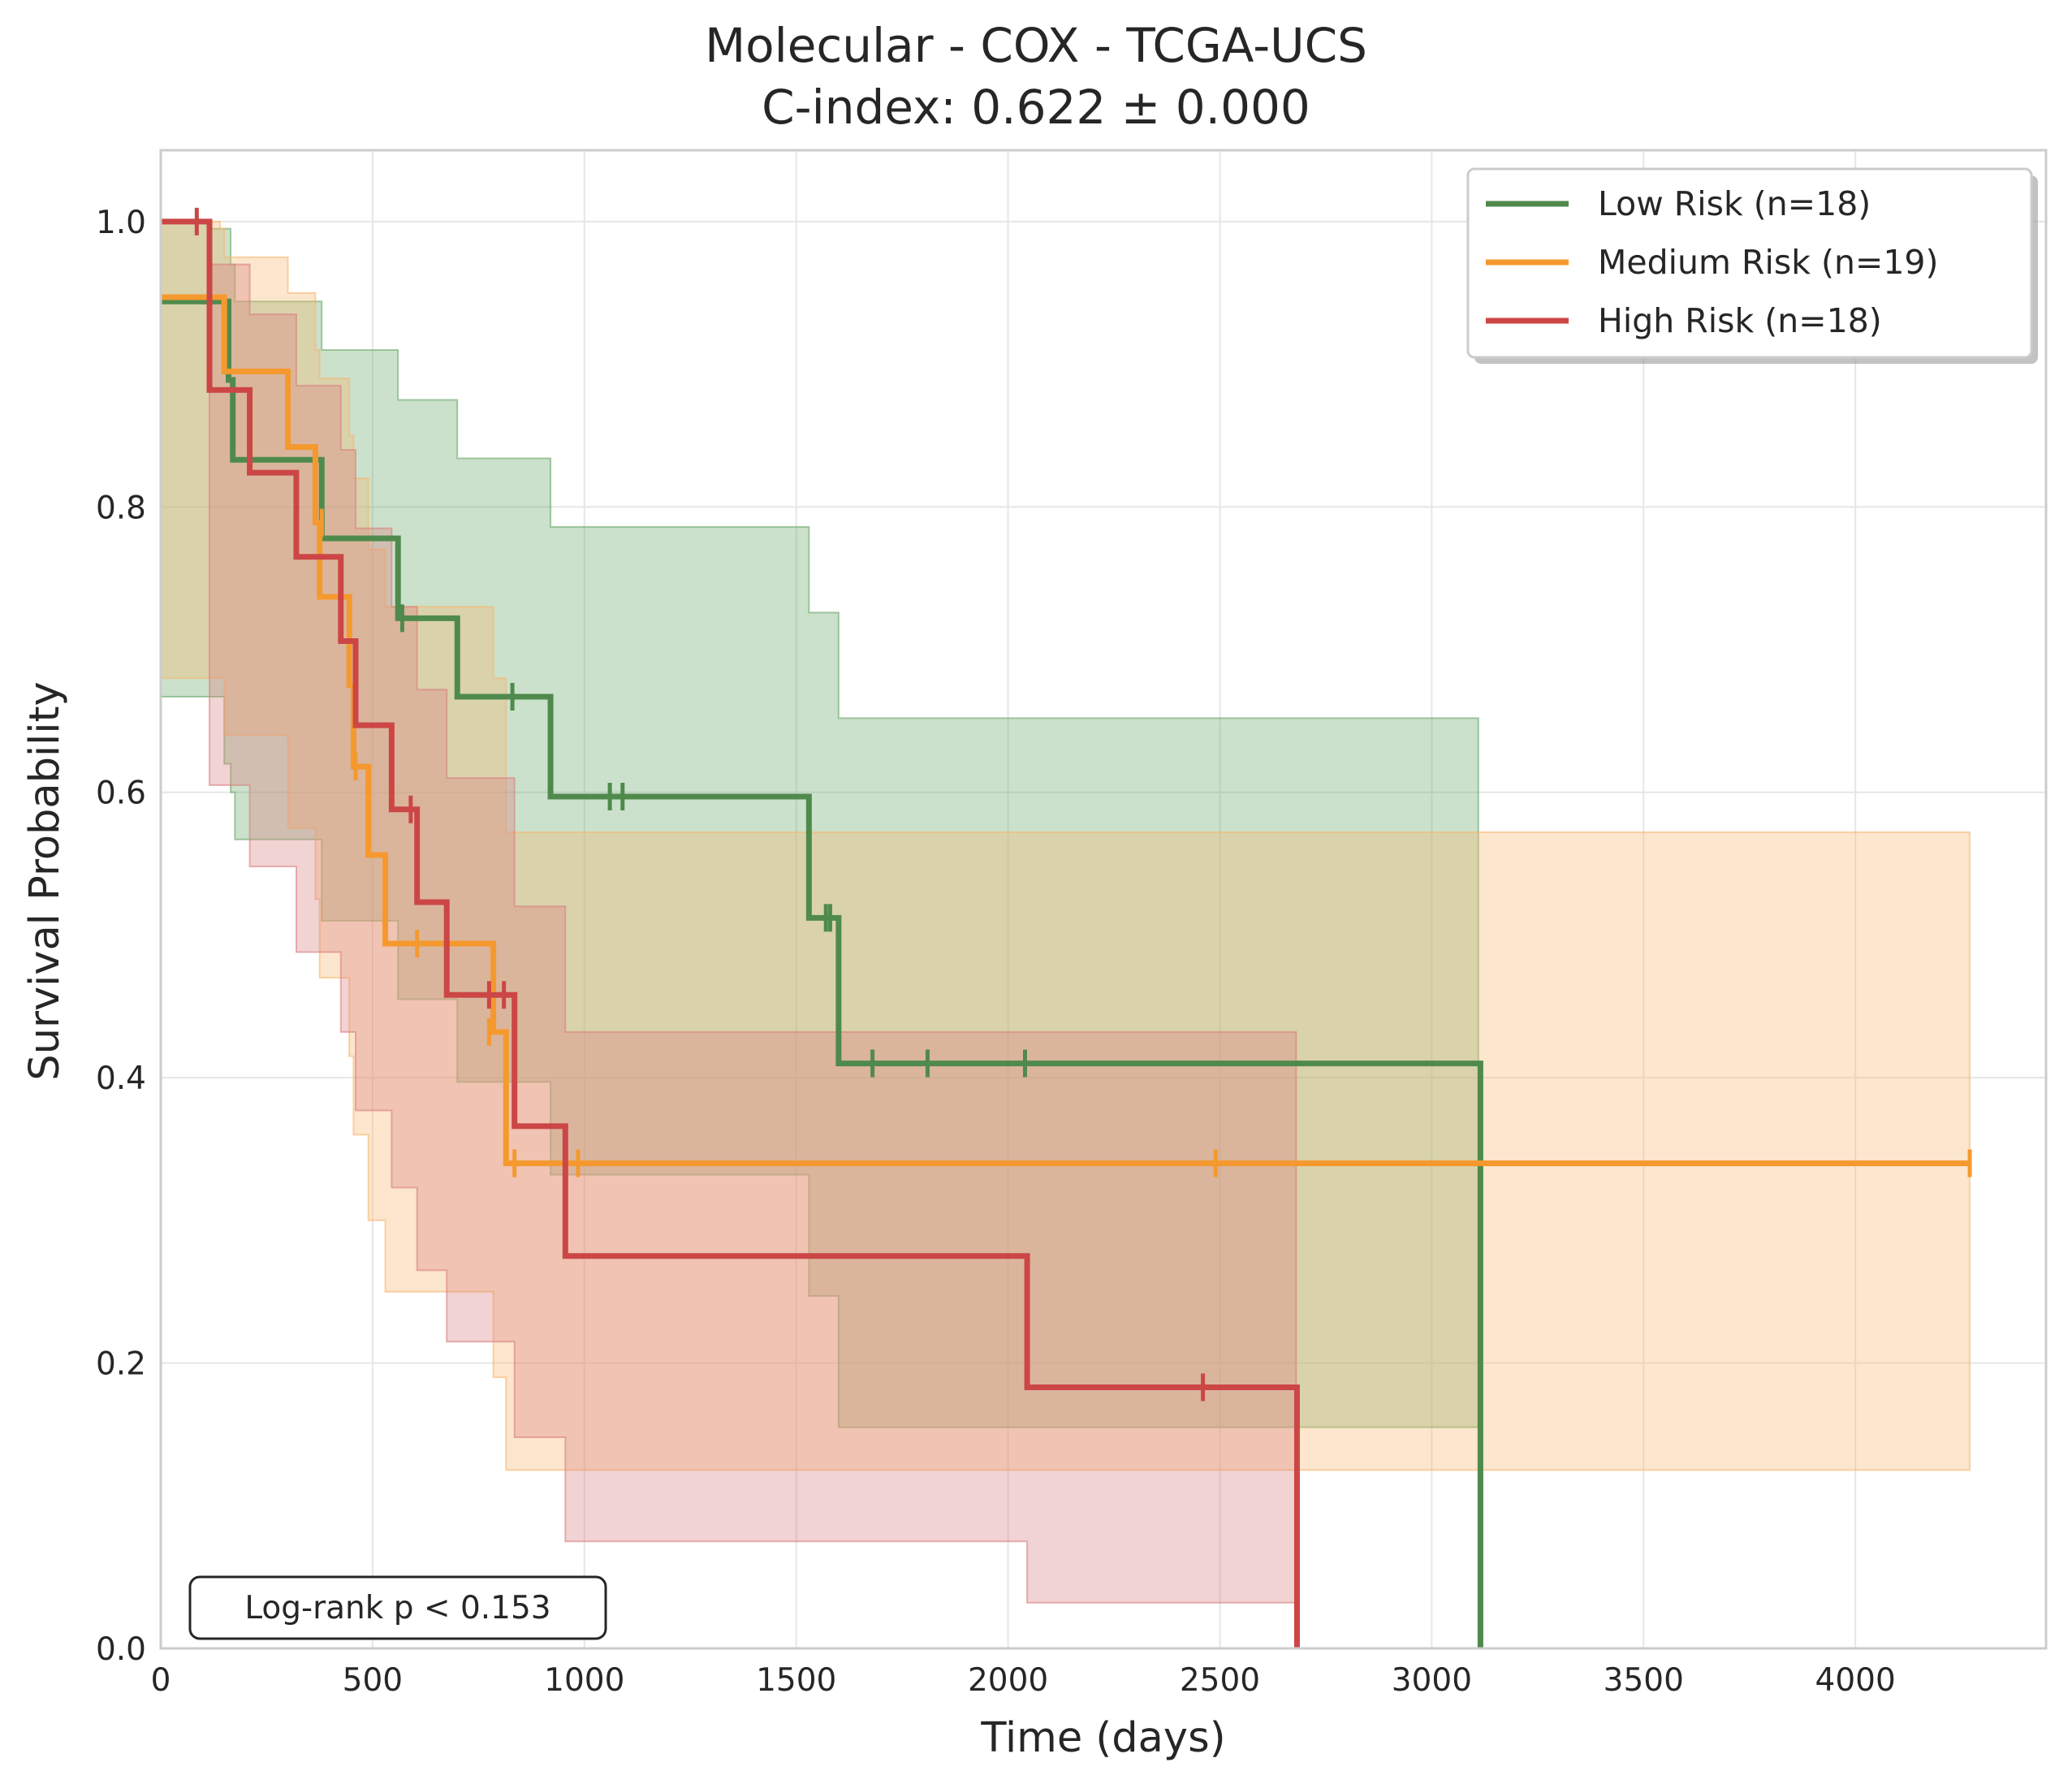  What do you see at coordinates (584, 1680) in the screenshot?
I see `x-tick-label: 1000` at bounding box center [584, 1680].